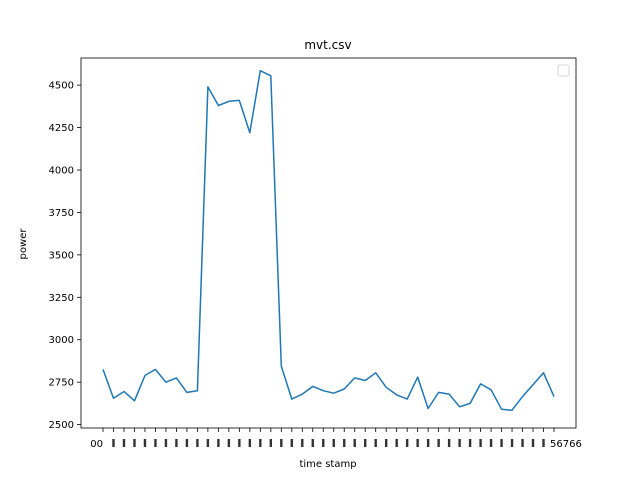  I want to click on x-axis: 00 56766, so click(336, 439).